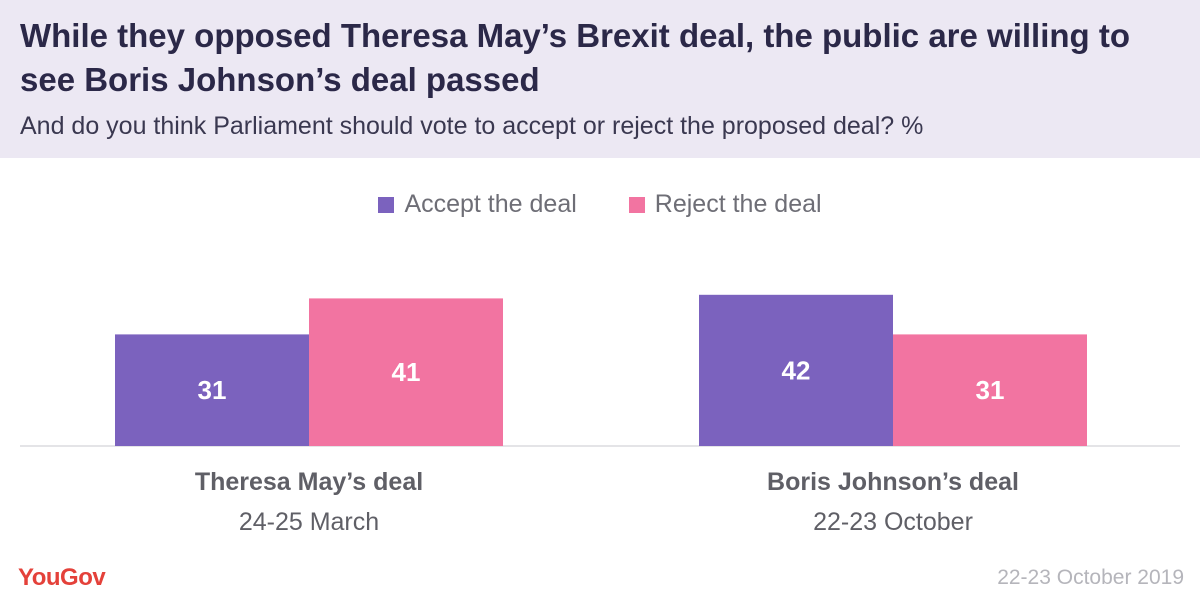 The width and height of the screenshot is (1200, 600). Describe the element at coordinates (636, 204) in the screenshot. I see `legend-swatch-reject` at that location.